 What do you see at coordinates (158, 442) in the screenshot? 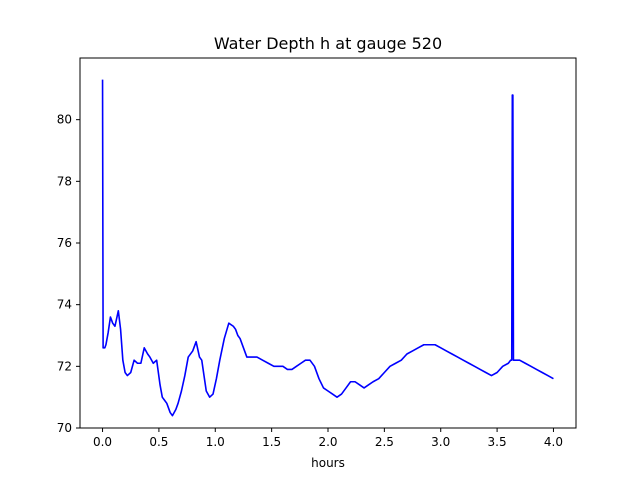
I see `x-tick-label: 0.5` at bounding box center [158, 442].